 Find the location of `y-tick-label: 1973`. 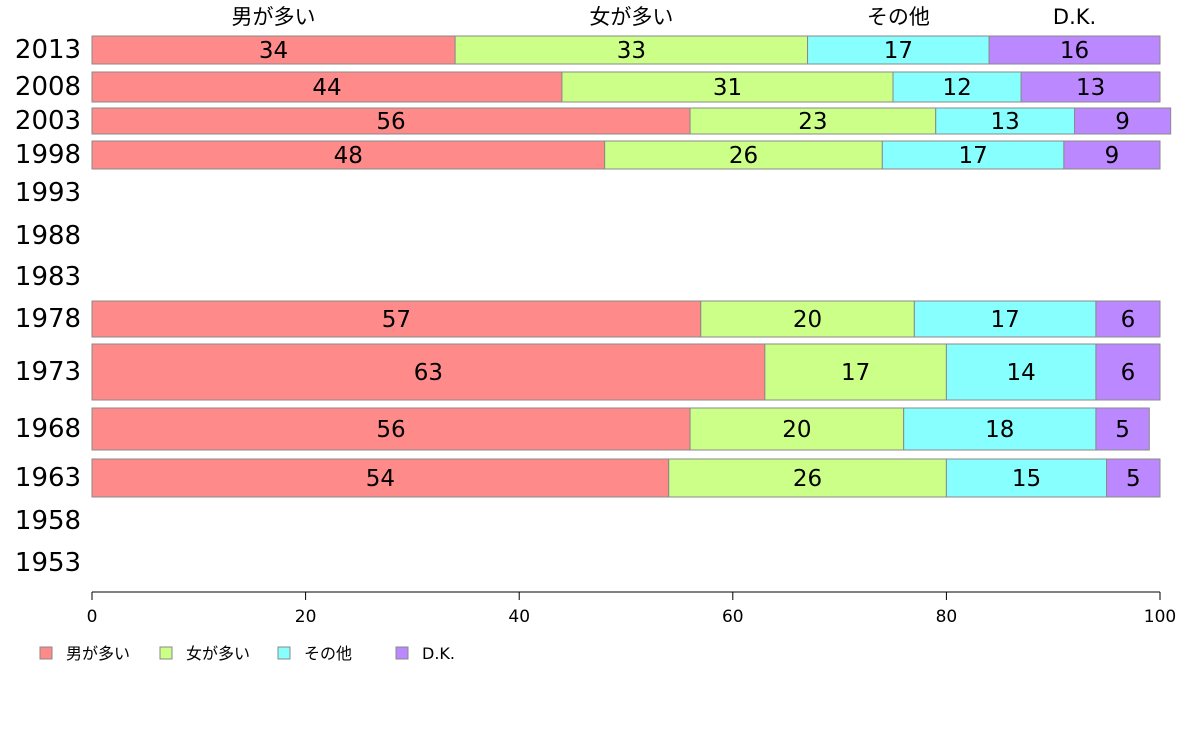

y-tick-label: 1973 is located at coordinates (48, 372).